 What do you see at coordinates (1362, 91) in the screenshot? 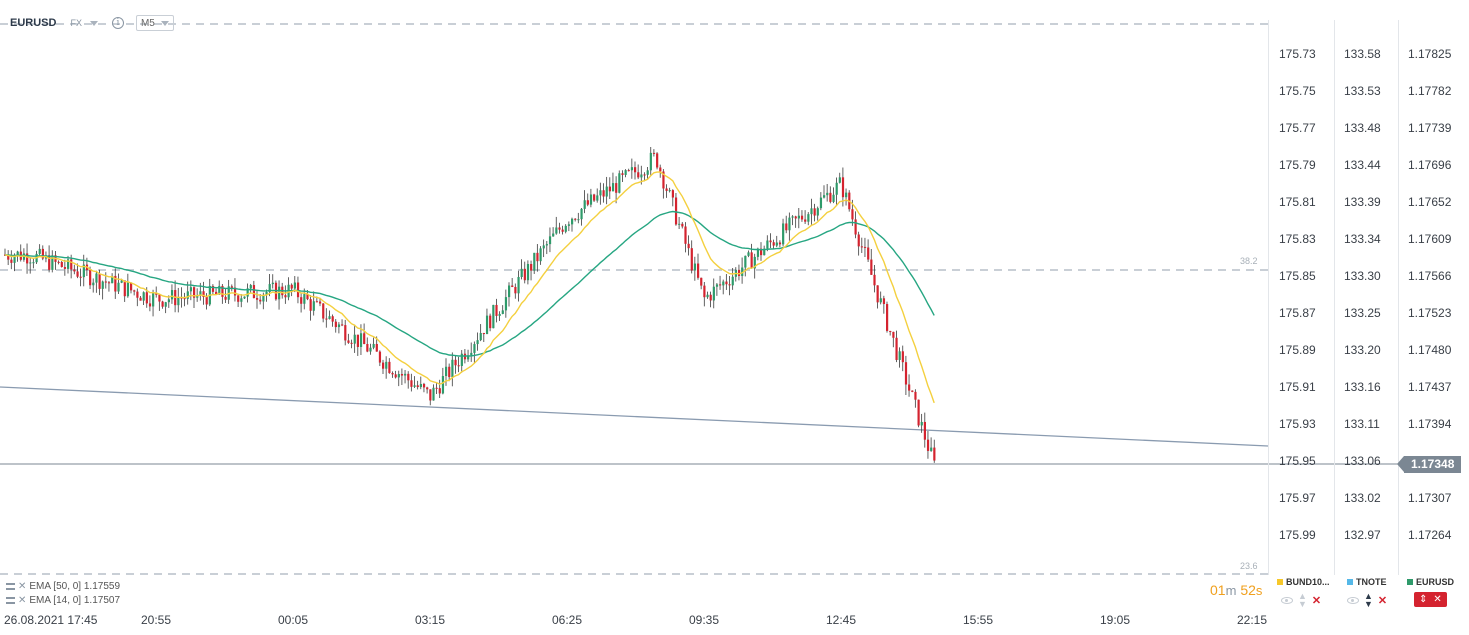
I see `price-tick: 133.53` at bounding box center [1362, 91].